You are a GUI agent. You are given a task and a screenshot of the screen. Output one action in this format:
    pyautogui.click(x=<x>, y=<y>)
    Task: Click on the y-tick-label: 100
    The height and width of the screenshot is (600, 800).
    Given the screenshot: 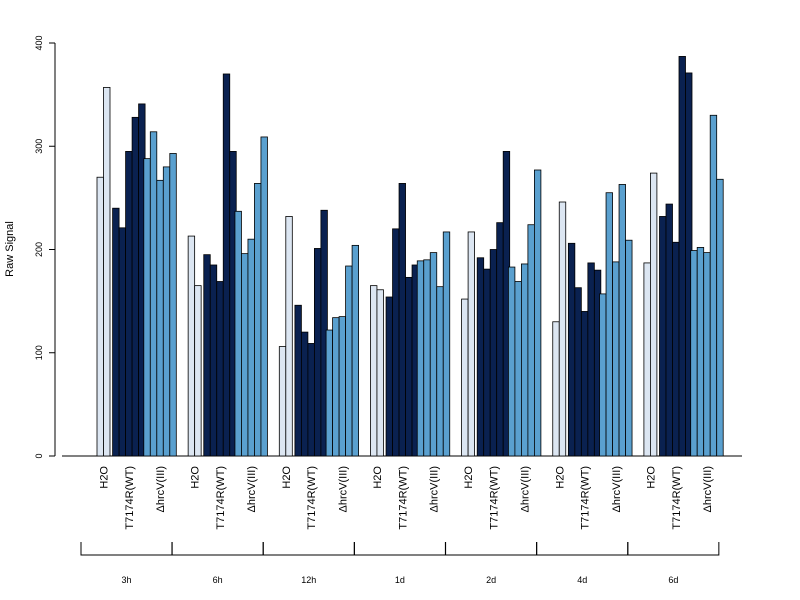 What is the action you would take?
    pyautogui.click(x=39, y=352)
    